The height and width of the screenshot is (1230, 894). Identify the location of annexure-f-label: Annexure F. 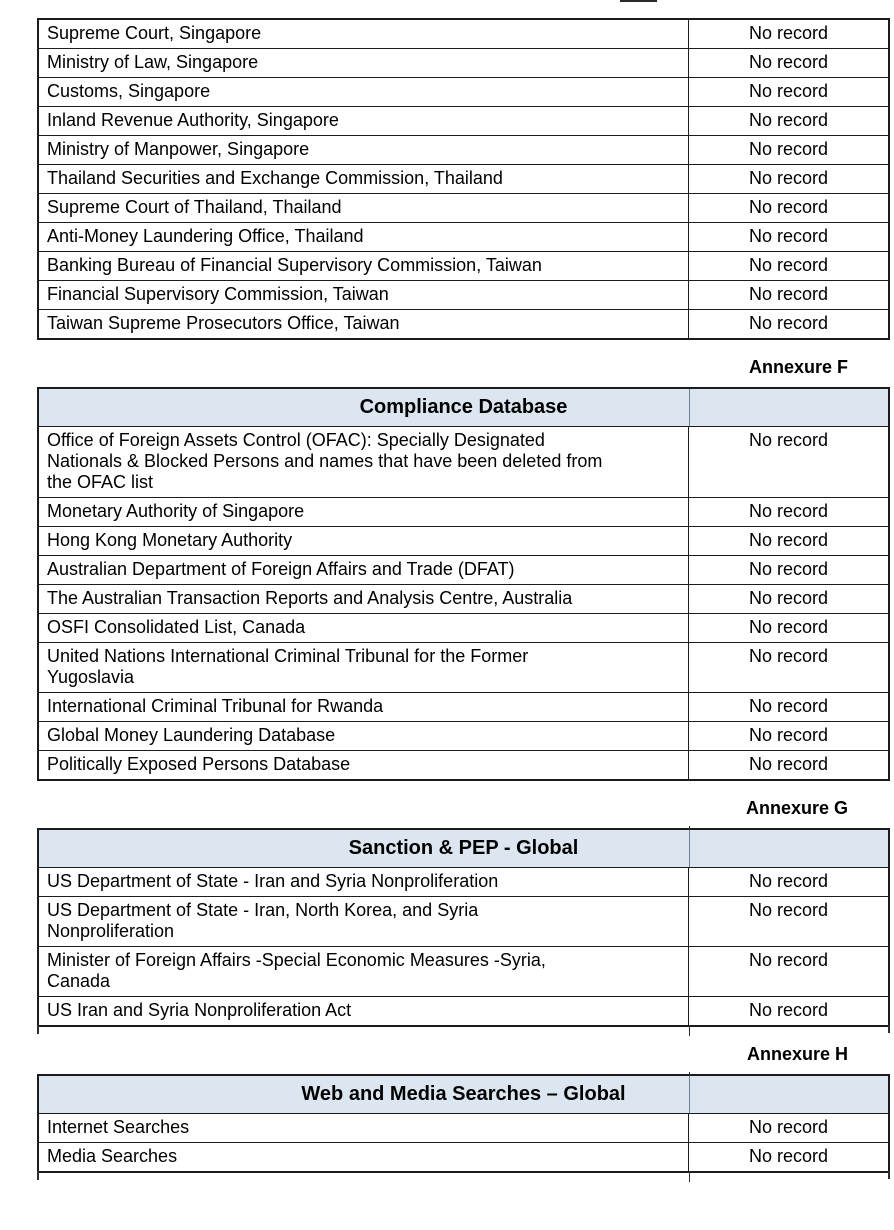
(798, 367).